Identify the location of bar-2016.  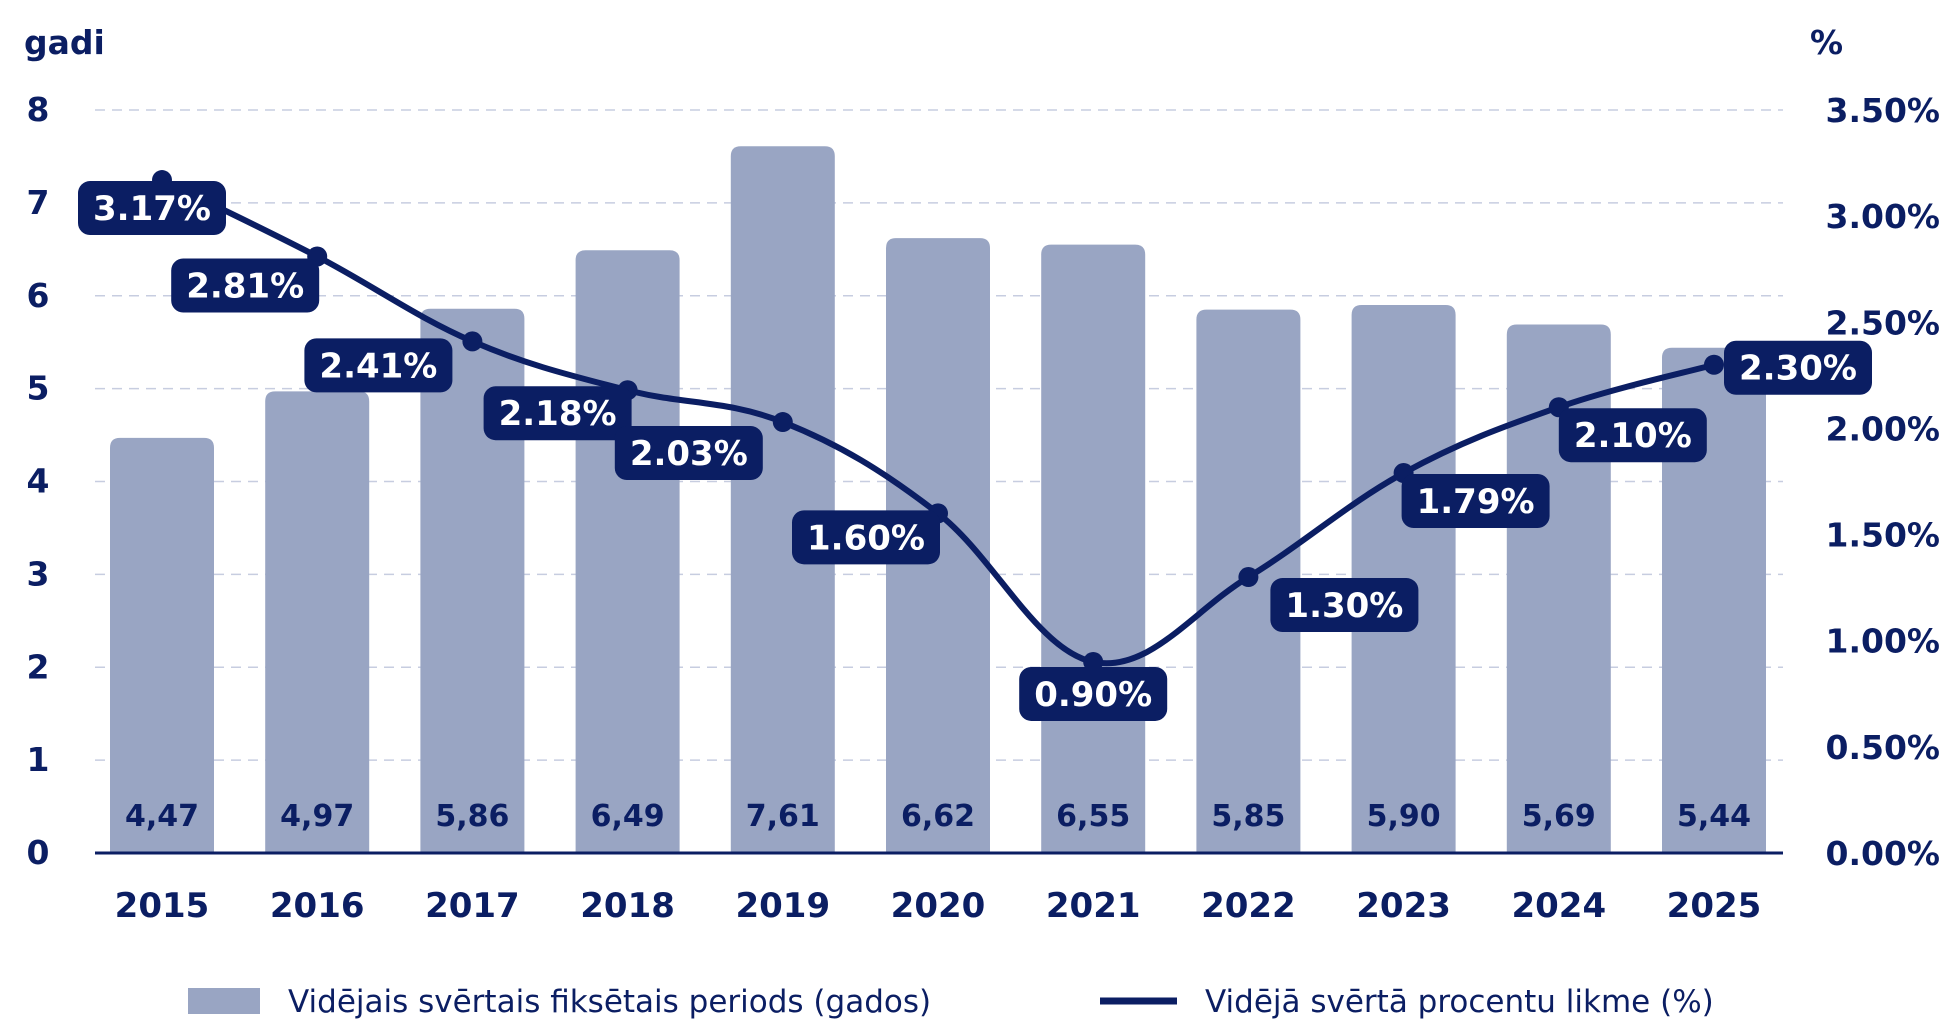
(317, 622).